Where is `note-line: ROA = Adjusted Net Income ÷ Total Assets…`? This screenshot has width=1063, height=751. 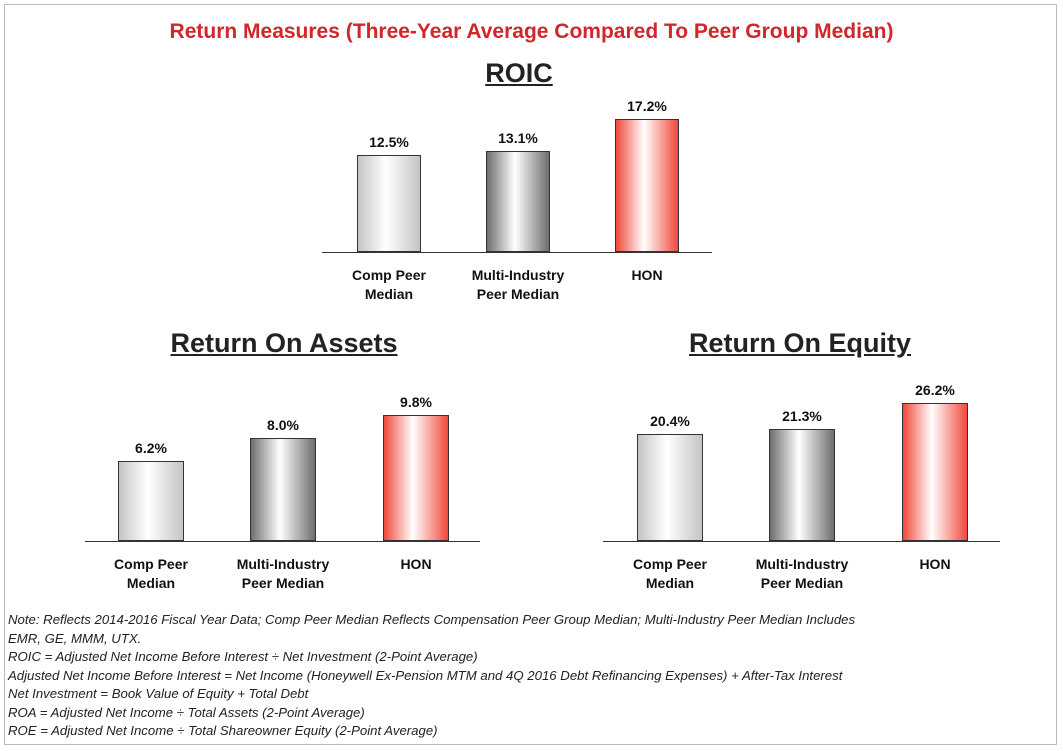 note-line: ROA = Adjusted Net Income ÷ Total Assets… is located at coordinates (186, 712).